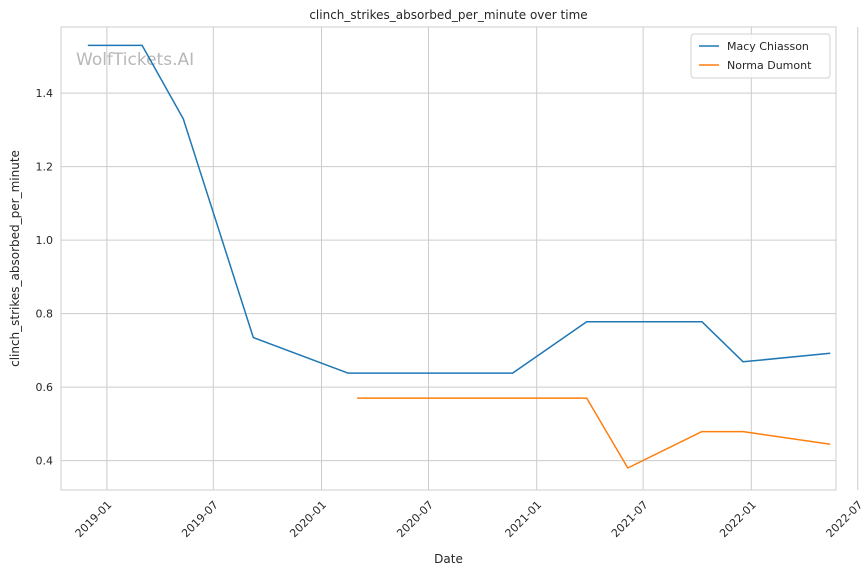 Image resolution: width=863 pixels, height=575 pixels. Describe the element at coordinates (45, 461) in the screenshot. I see `y-tick-label: 0.4` at that location.